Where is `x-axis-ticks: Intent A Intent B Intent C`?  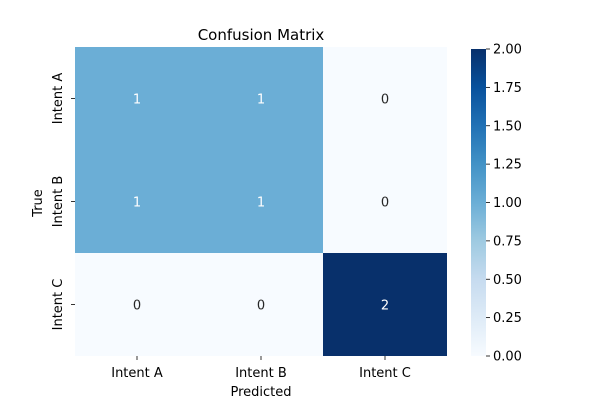
x-axis-ticks: Intent A Intent B Intent C is located at coordinates (261, 368).